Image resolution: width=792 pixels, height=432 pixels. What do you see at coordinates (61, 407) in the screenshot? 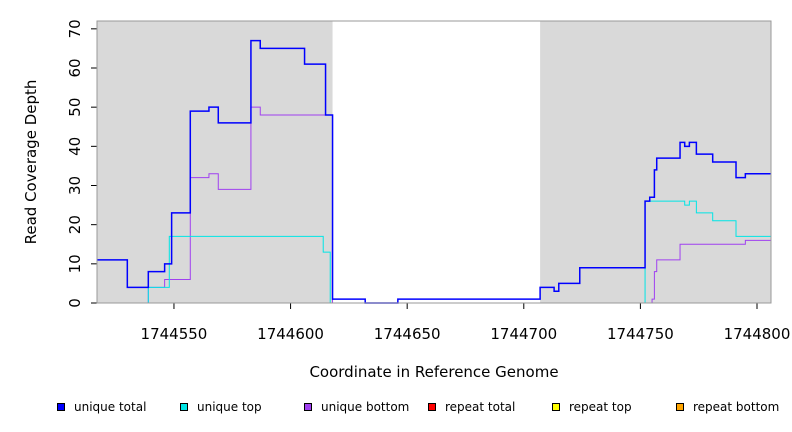
I see `legend-swatch-unique-total` at bounding box center [61, 407].